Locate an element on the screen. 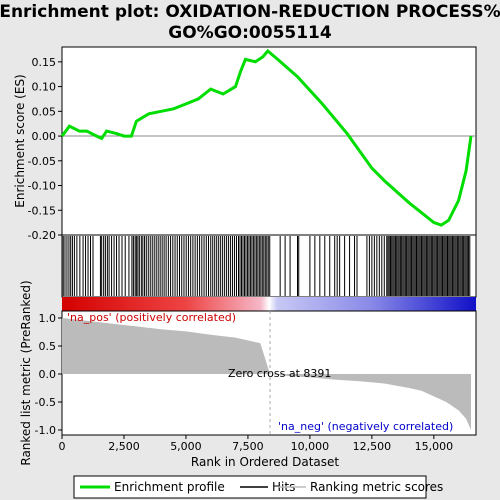 The image size is (500, 500). xtick-label: 12,500 is located at coordinates (372, 446).